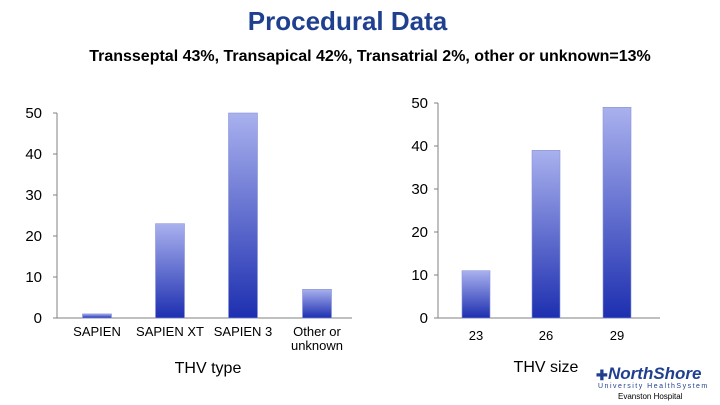  I want to click on type-category-label: SAPIEN 3, so click(243, 331).